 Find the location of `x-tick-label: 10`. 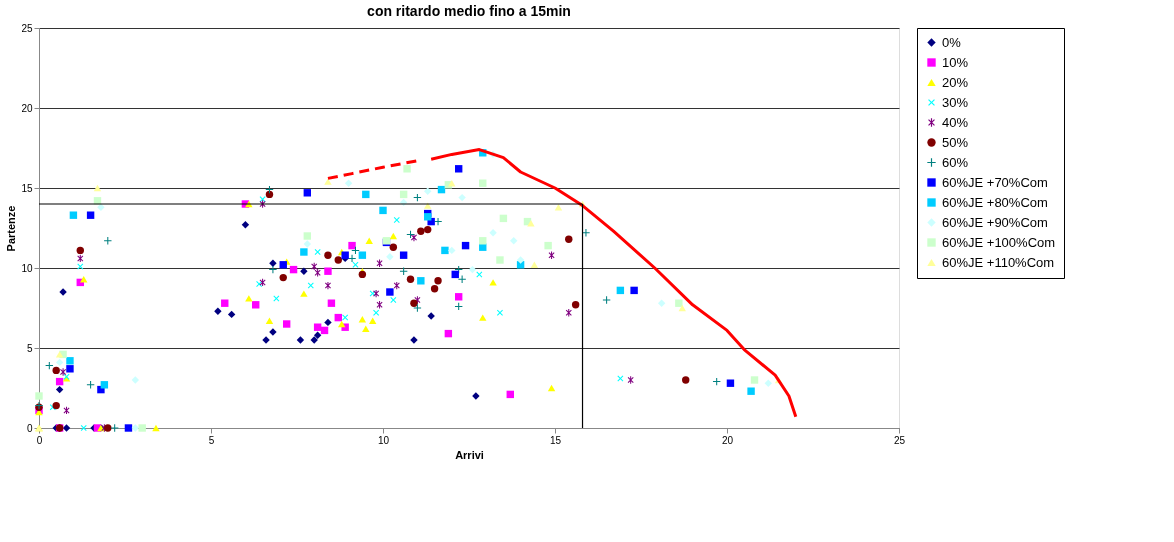

x-tick-label: 10 is located at coordinates (383, 440).